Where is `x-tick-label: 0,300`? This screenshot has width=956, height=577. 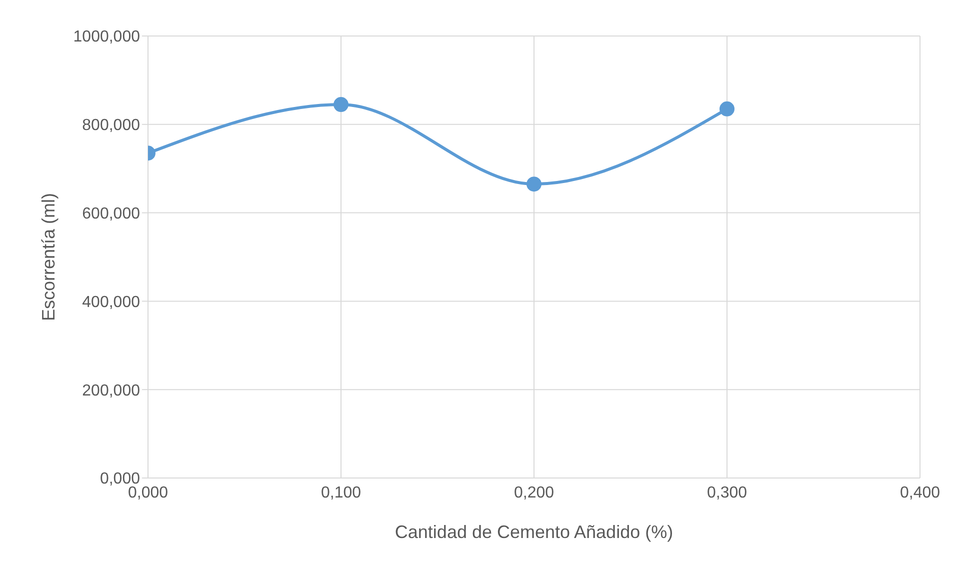 x-tick-label: 0,300 is located at coordinates (727, 493).